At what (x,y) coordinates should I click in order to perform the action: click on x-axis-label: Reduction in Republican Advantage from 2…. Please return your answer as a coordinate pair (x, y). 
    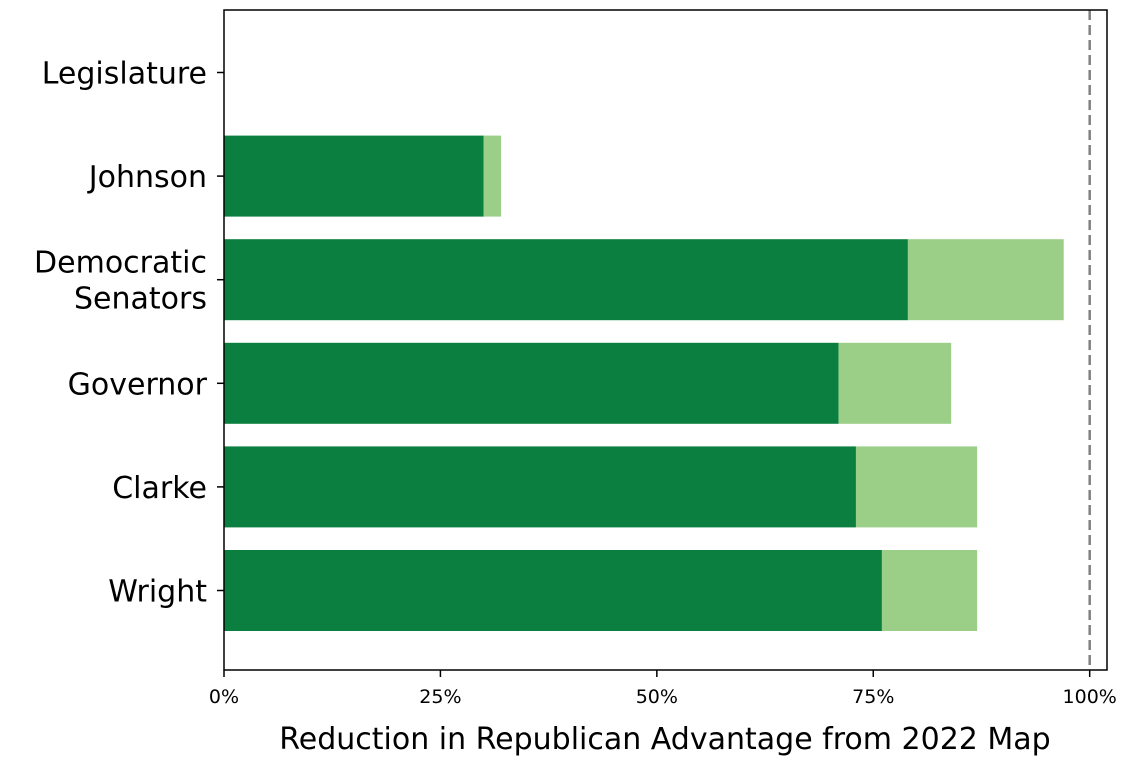
    Looking at the image, I should click on (664, 739).